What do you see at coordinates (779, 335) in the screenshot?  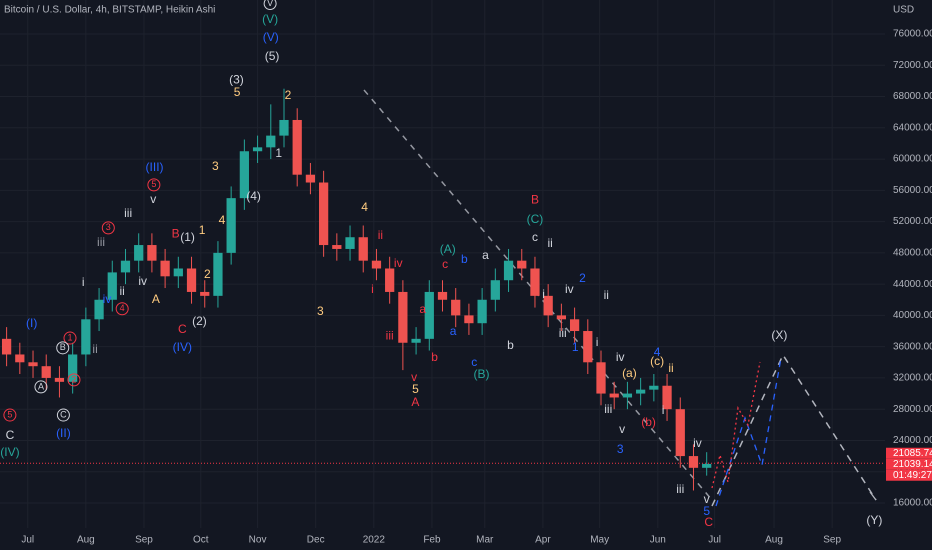 I see `wave-label: (X)` at bounding box center [779, 335].